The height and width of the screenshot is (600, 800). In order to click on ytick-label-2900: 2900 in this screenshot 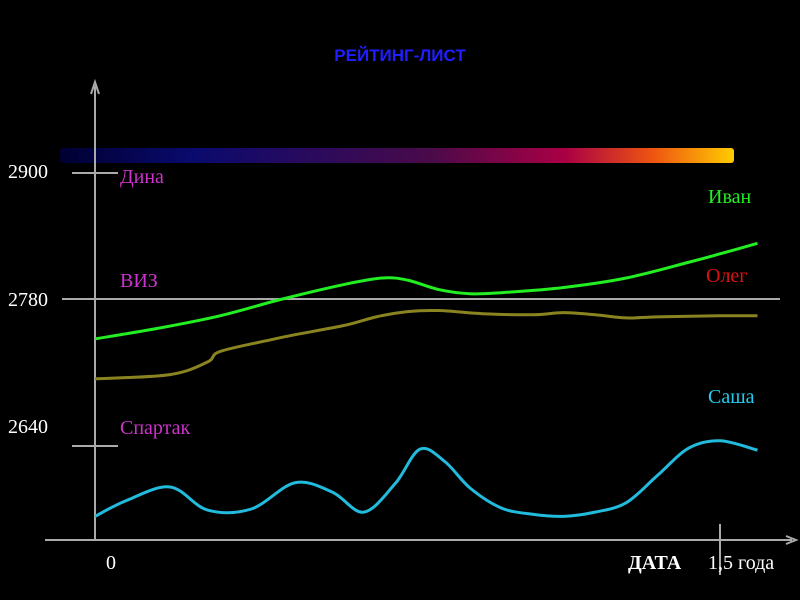, I will do `click(28, 172)`.